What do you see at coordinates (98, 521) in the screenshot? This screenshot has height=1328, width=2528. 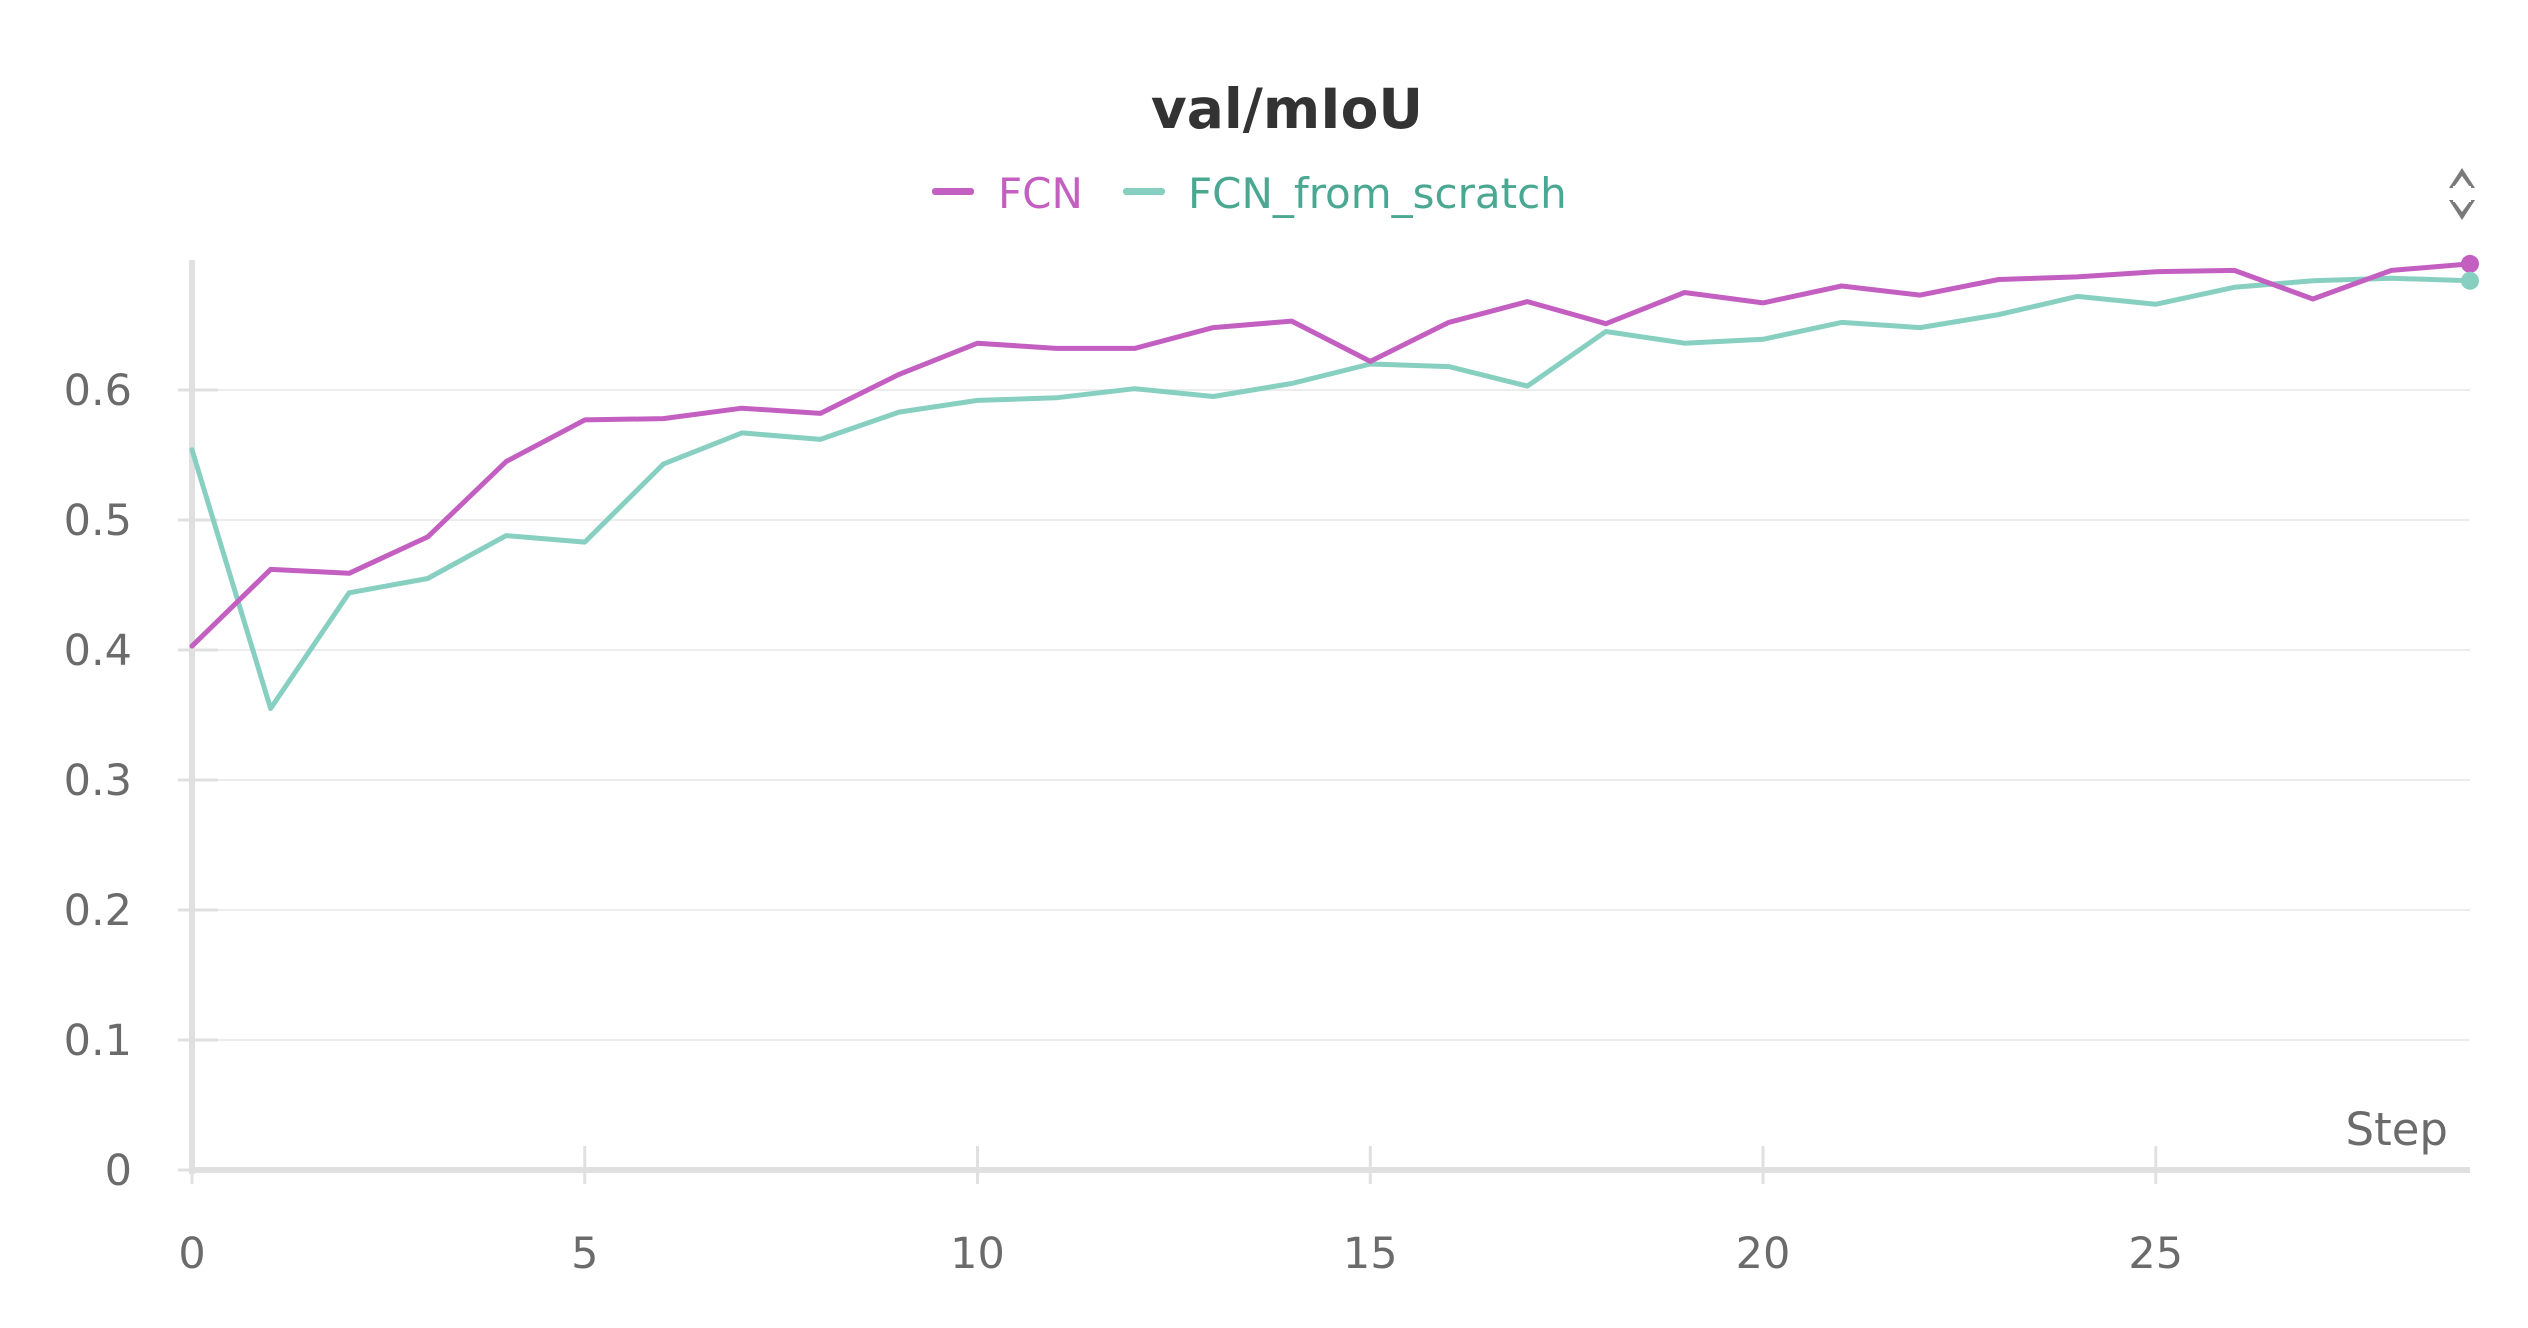 I see `y-tick-label: 0.5` at bounding box center [98, 521].